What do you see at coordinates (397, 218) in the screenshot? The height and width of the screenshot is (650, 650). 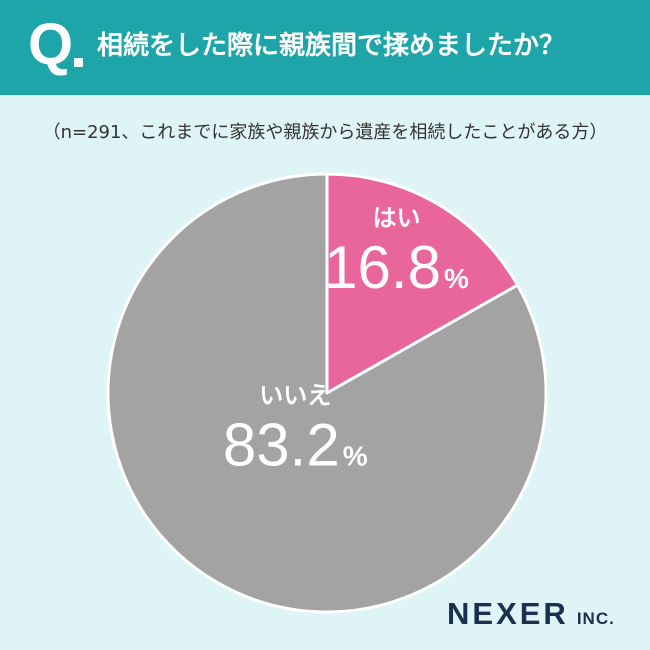 I see `slice-category-label: はい` at bounding box center [397, 218].